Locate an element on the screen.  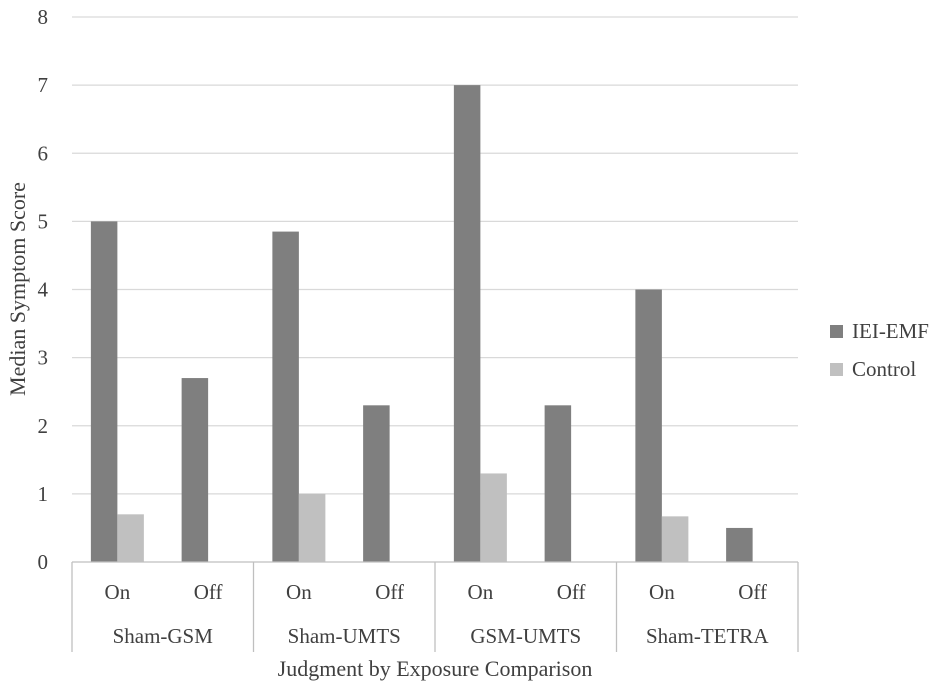
y-tick-labels: 0 1 2 3 4 5 6 7 8 is located at coordinates (43, 289).